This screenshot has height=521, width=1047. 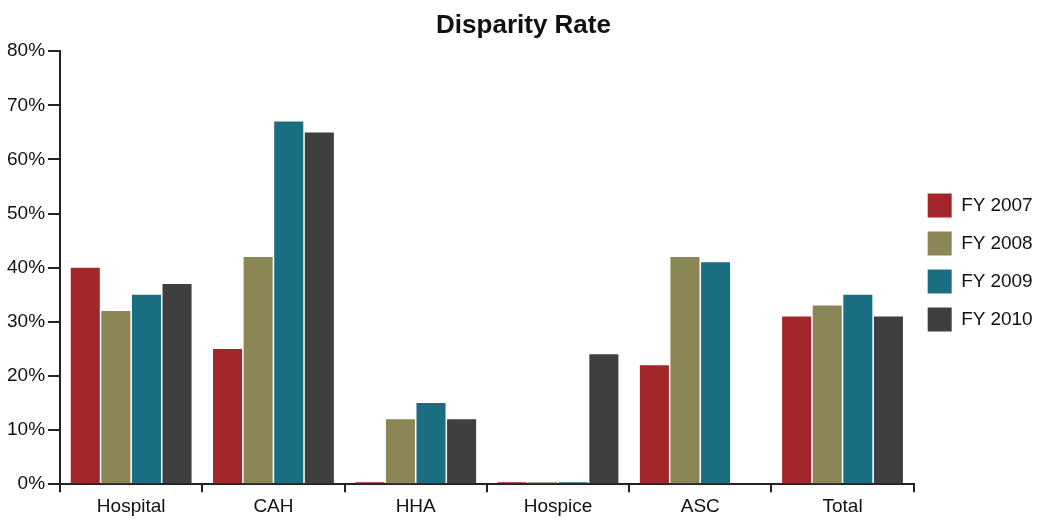 What do you see at coordinates (523, 23) in the screenshot?
I see `chart-title: Disparity Rate` at bounding box center [523, 23].